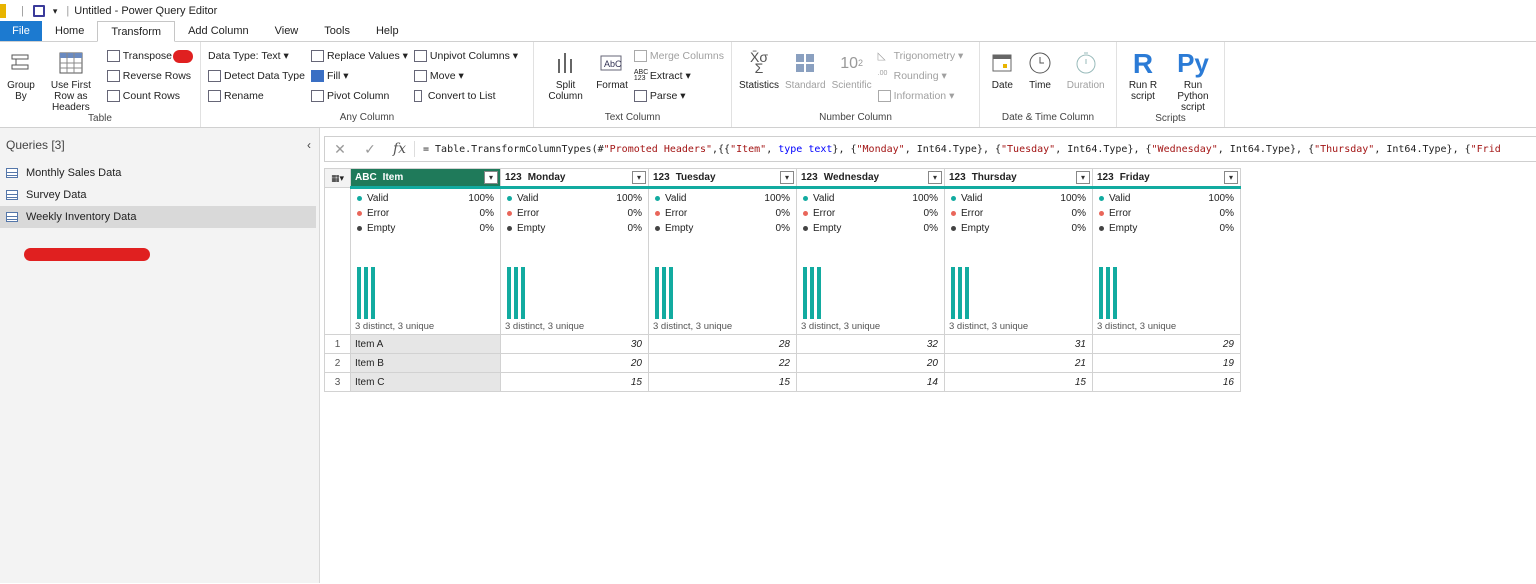  I want to click on column-header-thursday: 123 Thursday ▾, so click(1018, 178).